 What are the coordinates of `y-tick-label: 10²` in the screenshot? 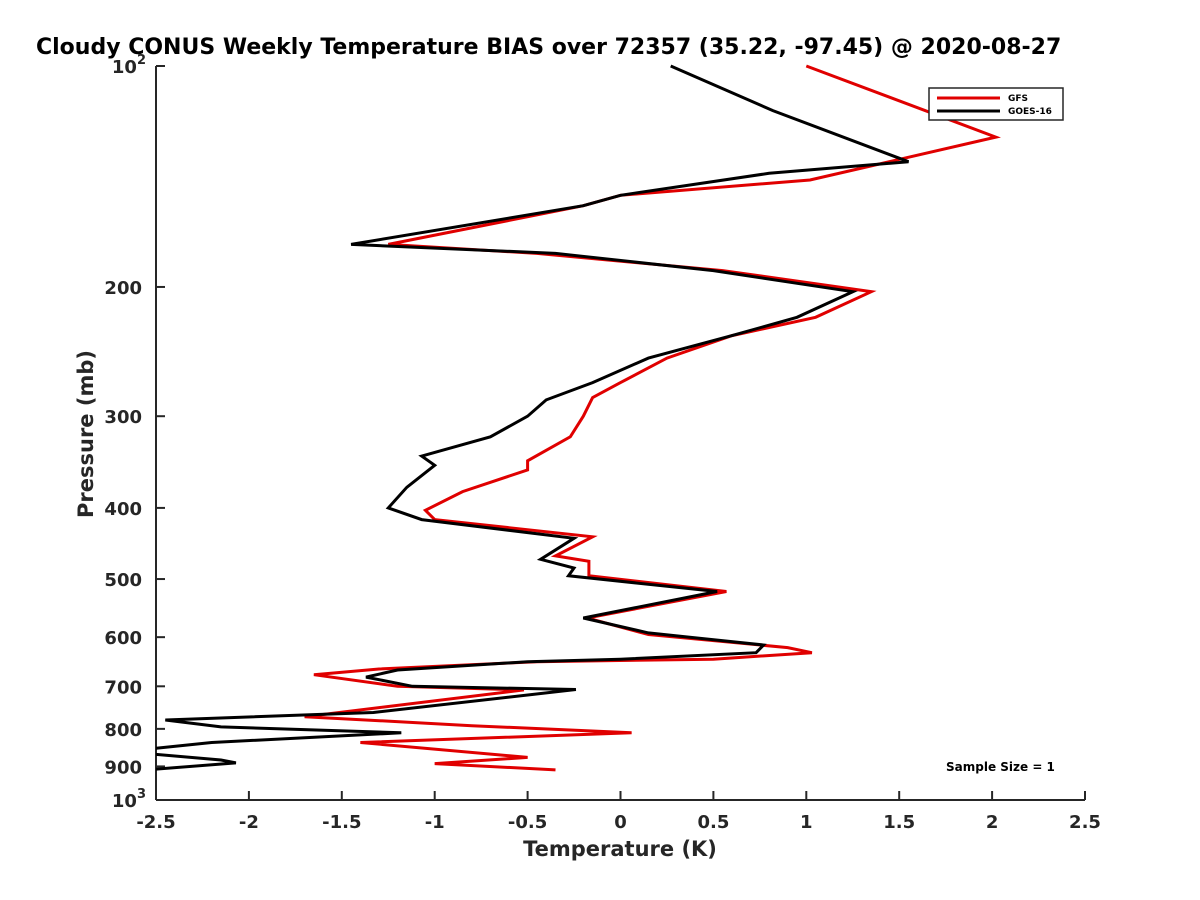 It's located at (129, 65).